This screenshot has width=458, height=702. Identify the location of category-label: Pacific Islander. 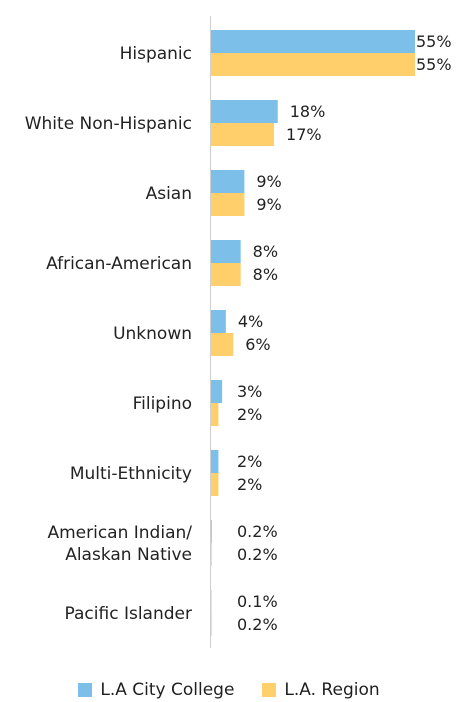
(128, 614).